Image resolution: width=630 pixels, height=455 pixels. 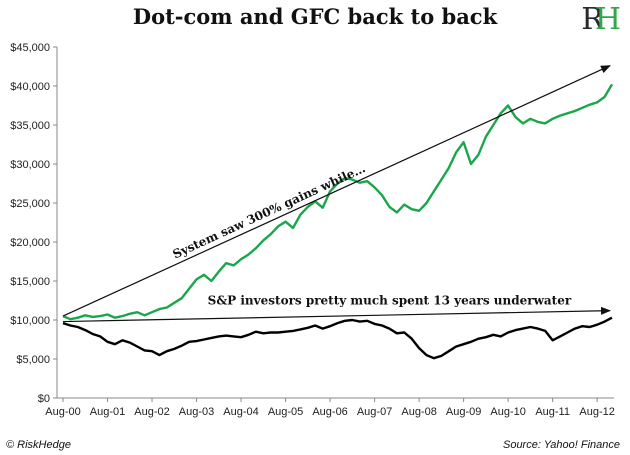 I want to click on x-tick-label: Aug-06, so click(x=329, y=412).